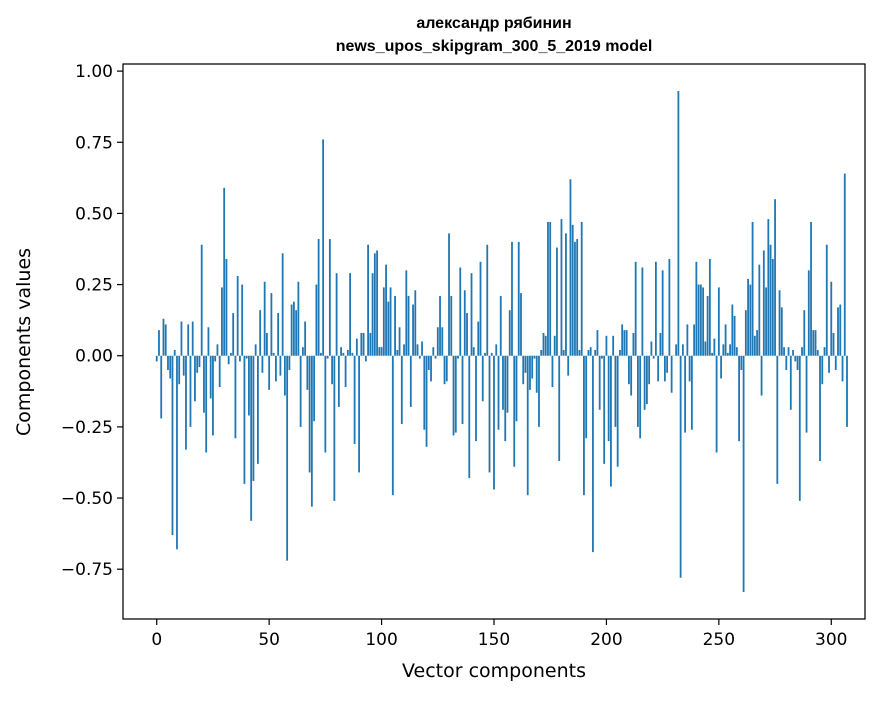  Describe the element at coordinates (87, 570) in the screenshot. I see `y-tick-label: −0.75` at that location.